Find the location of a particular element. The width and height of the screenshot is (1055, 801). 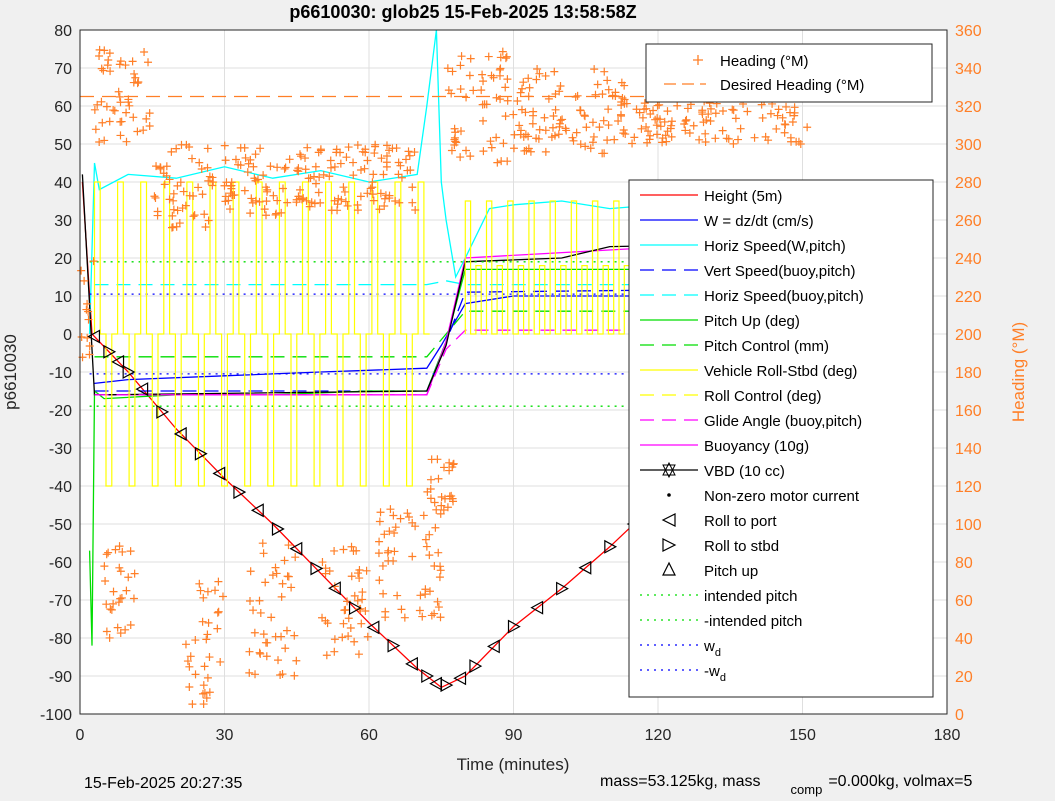

legend-label: VBD (10 cc) is located at coordinates (744, 471).